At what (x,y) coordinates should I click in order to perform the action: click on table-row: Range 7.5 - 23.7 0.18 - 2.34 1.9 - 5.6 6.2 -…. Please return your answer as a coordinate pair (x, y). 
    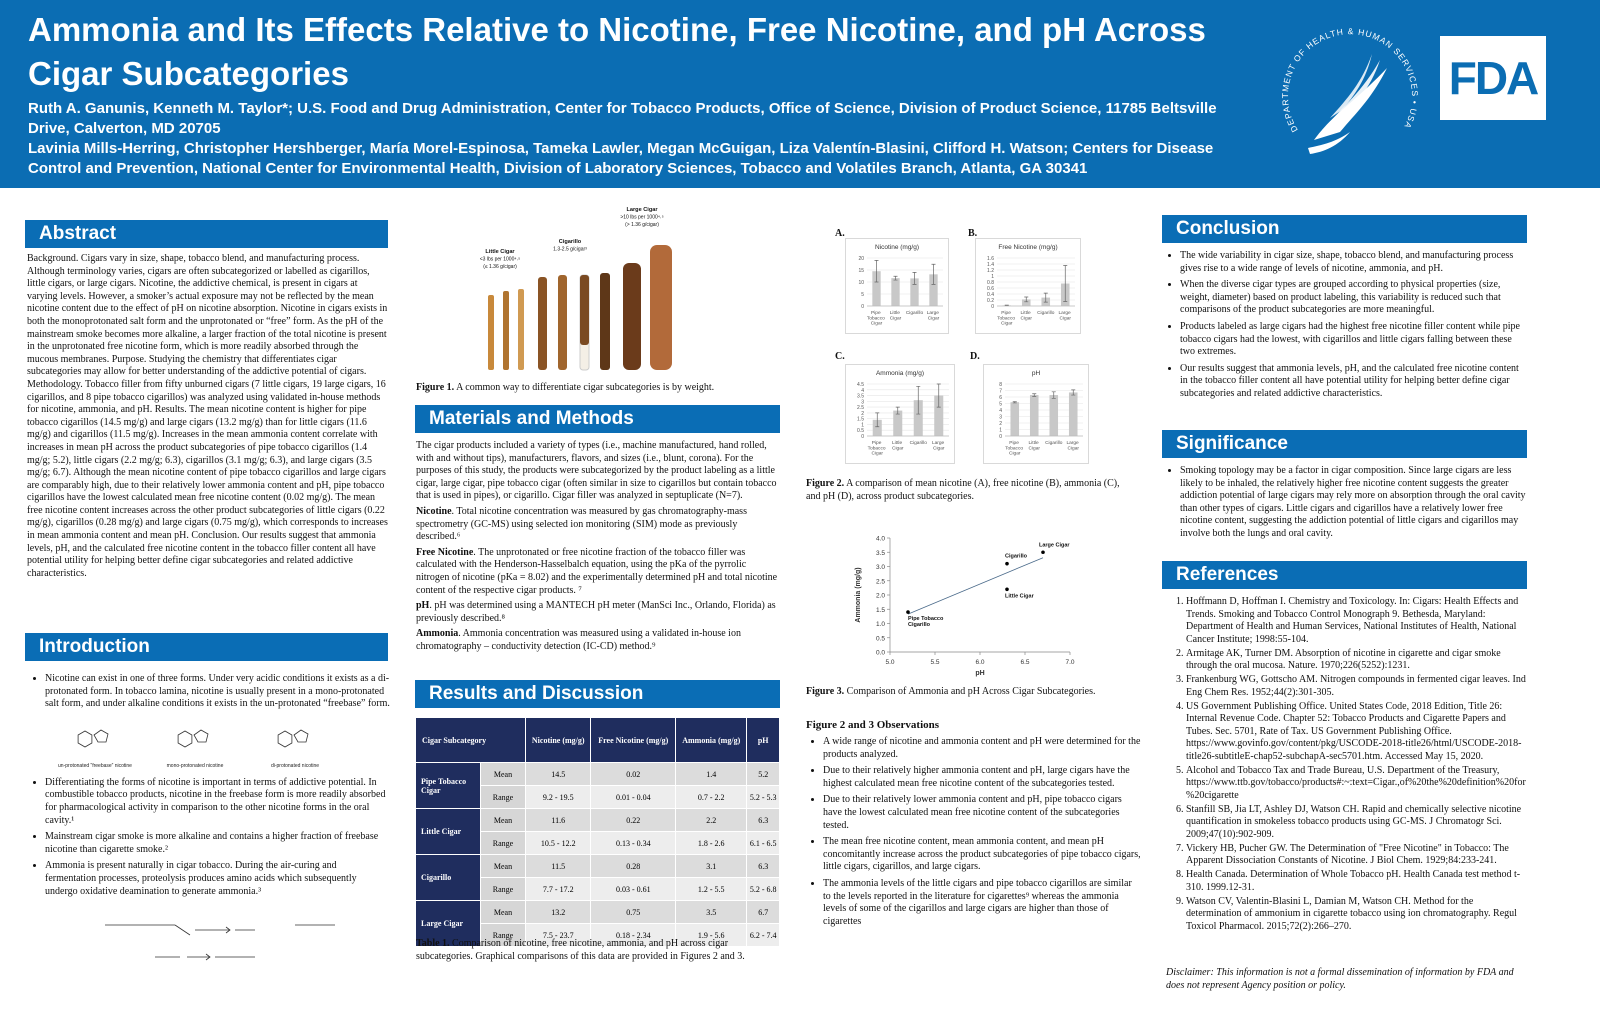
    Looking at the image, I should click on (598, 935).